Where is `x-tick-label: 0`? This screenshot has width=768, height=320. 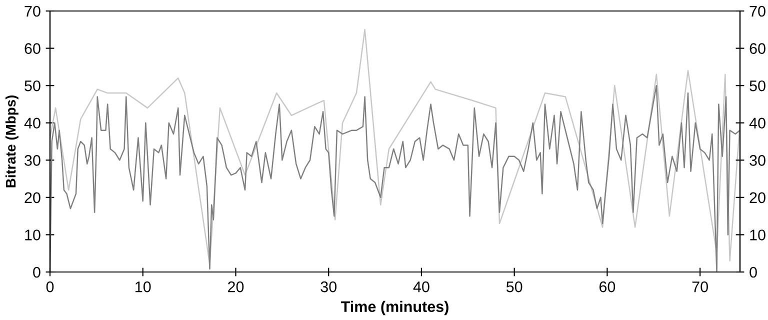 x-tick-label: 0 is located at coordinates (50, 286).